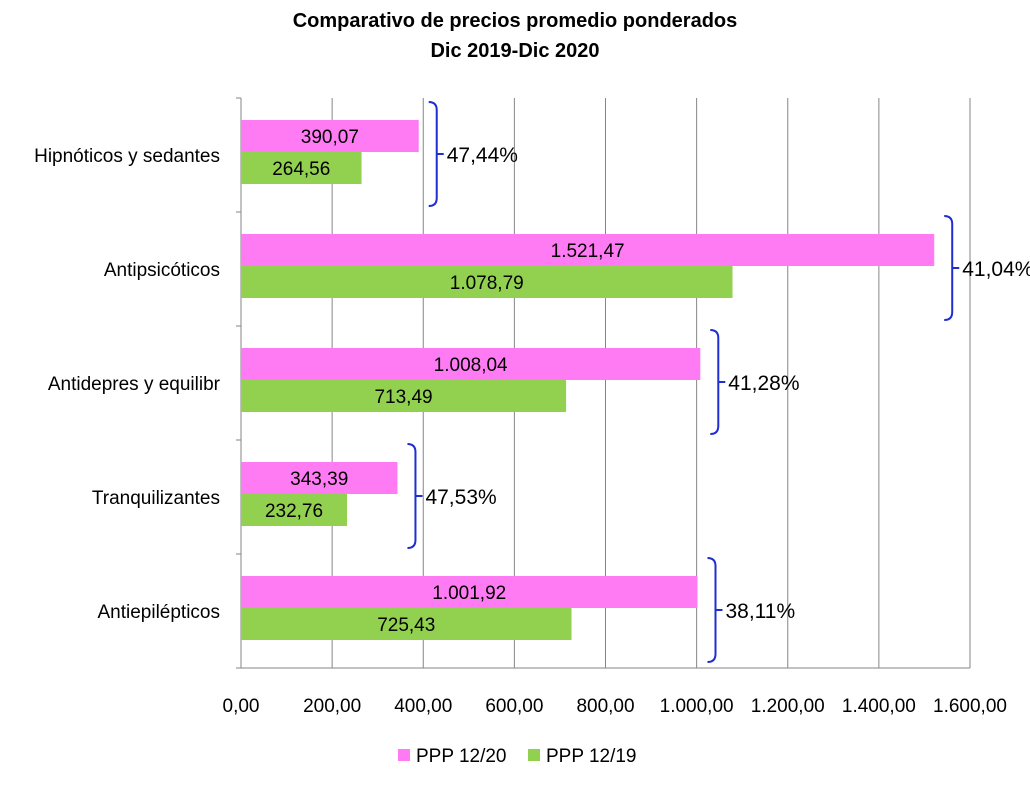 This screenshot has height=790, width=1030. I want to click on percentage-annotation: 47,44%, so click(482, 155).